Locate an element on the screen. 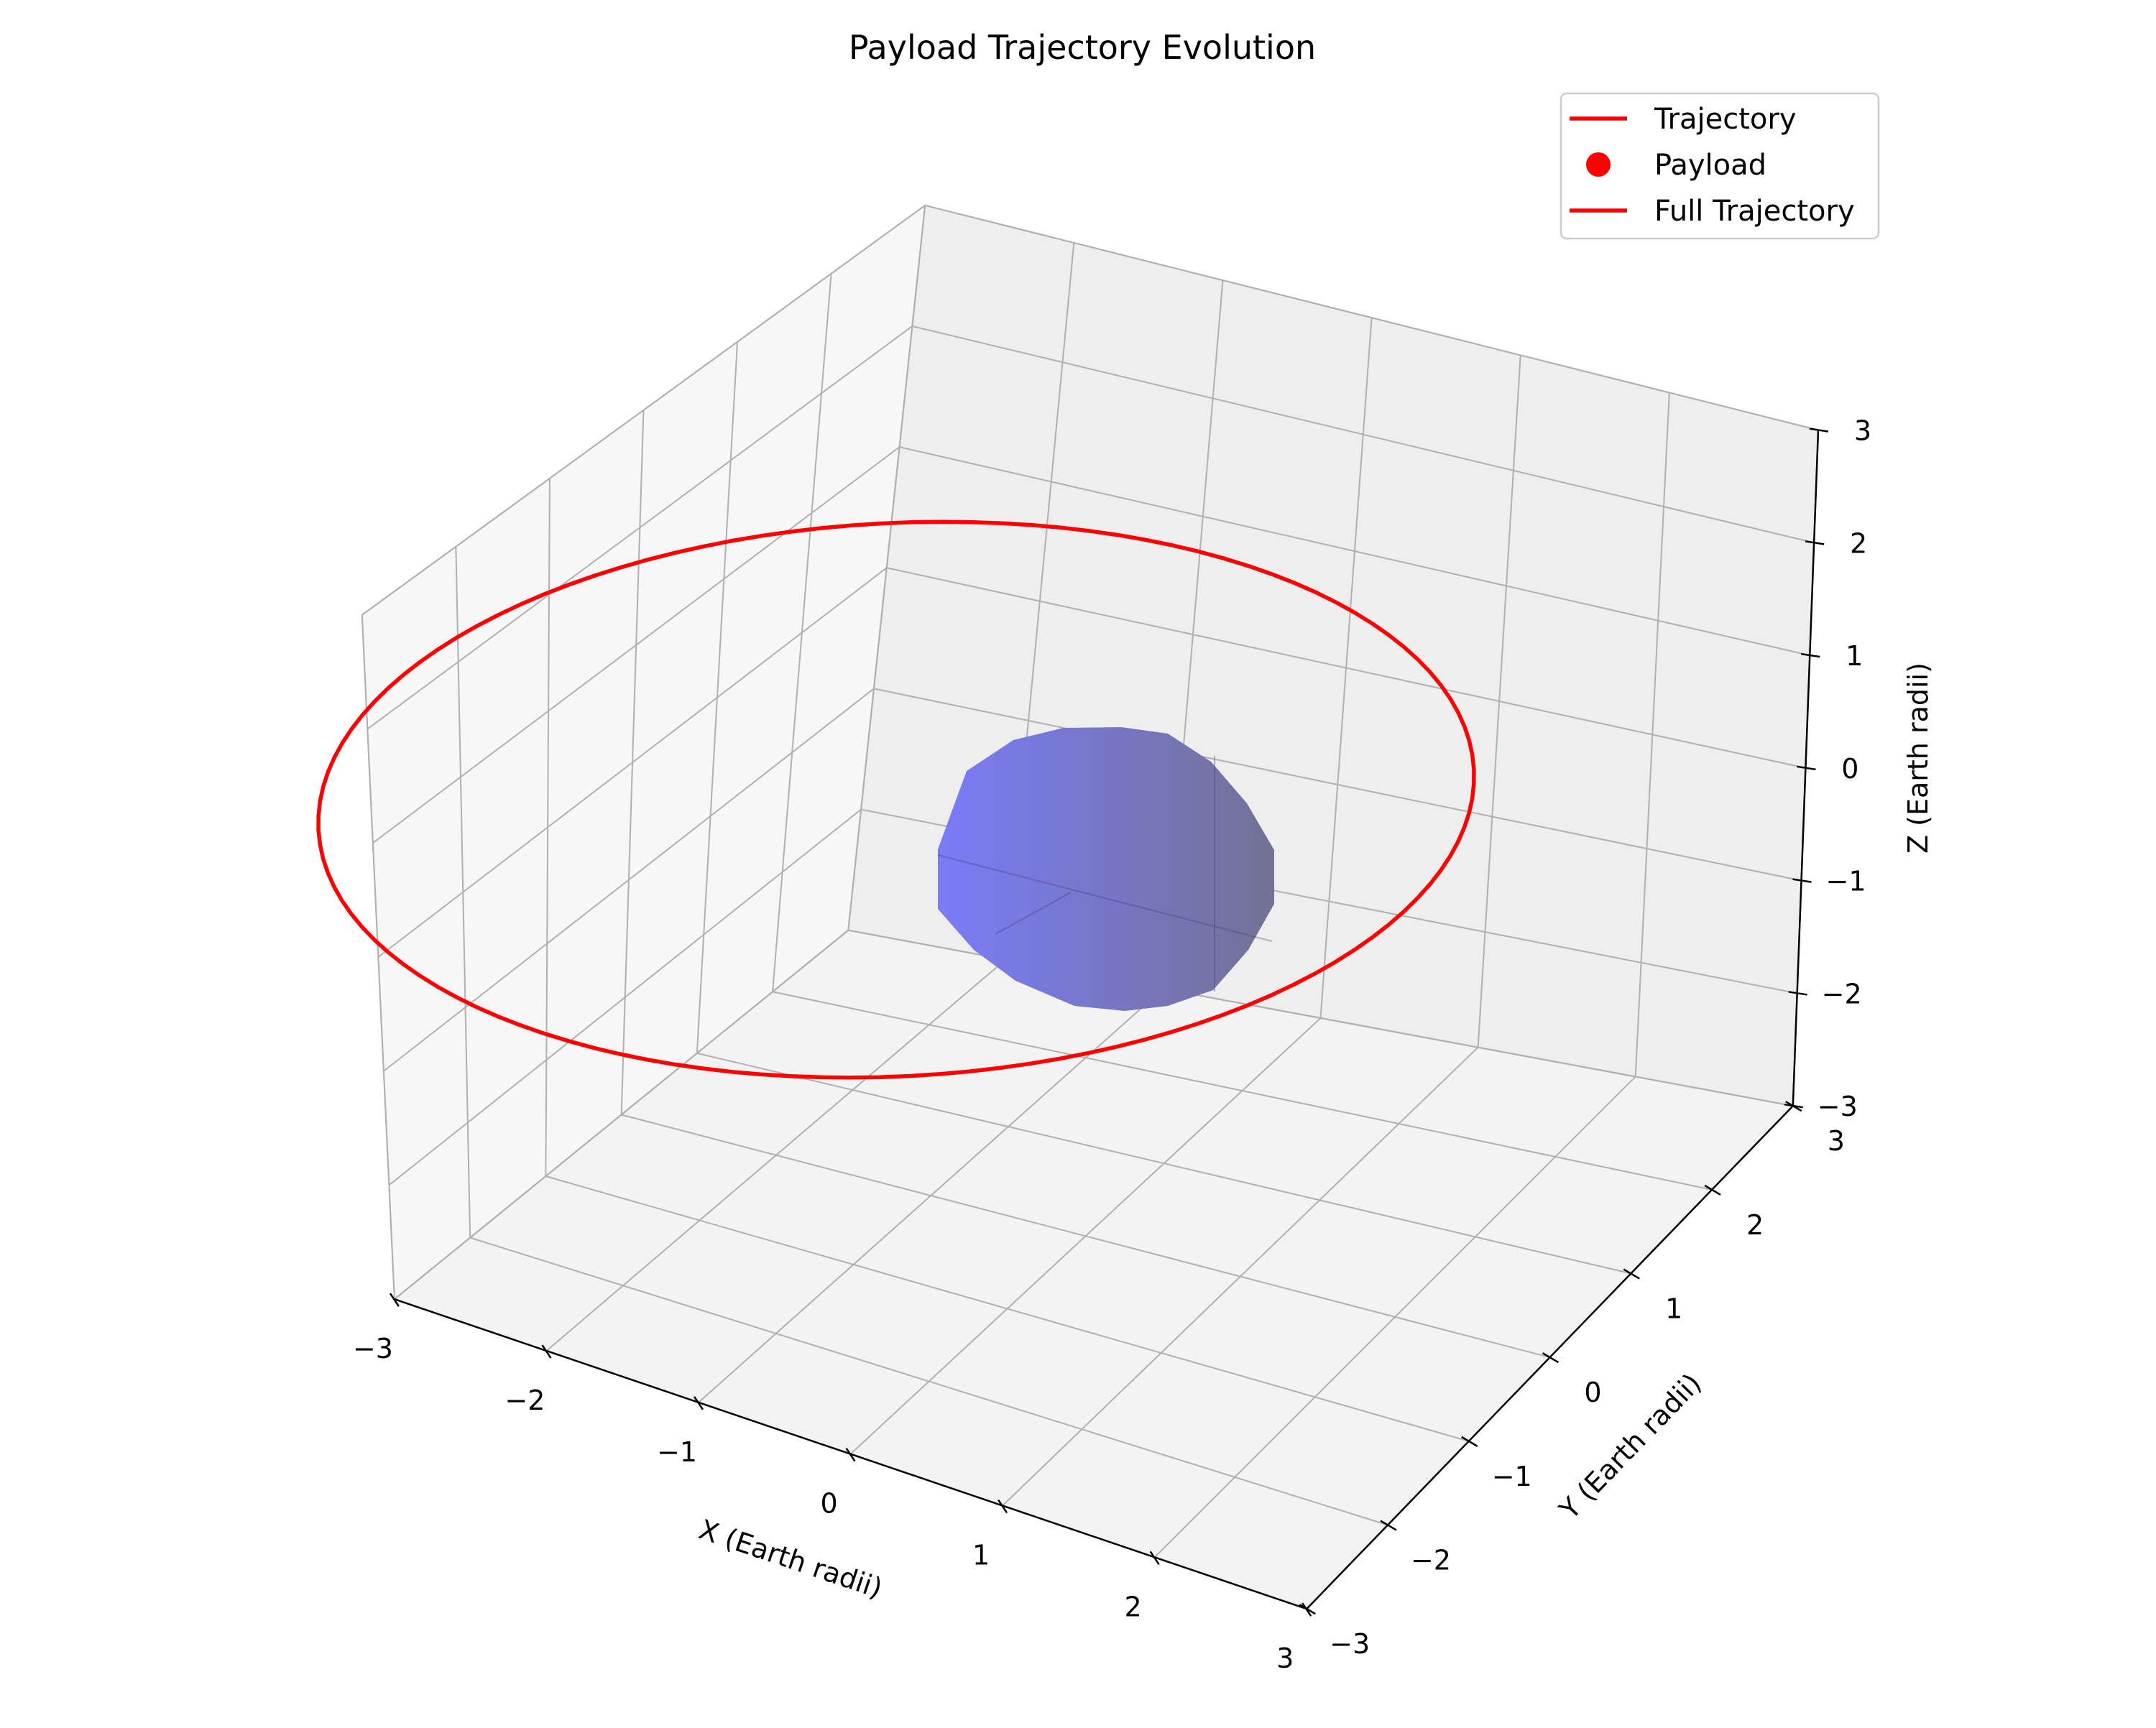  legend-box is located at coordinates (1720, 166).